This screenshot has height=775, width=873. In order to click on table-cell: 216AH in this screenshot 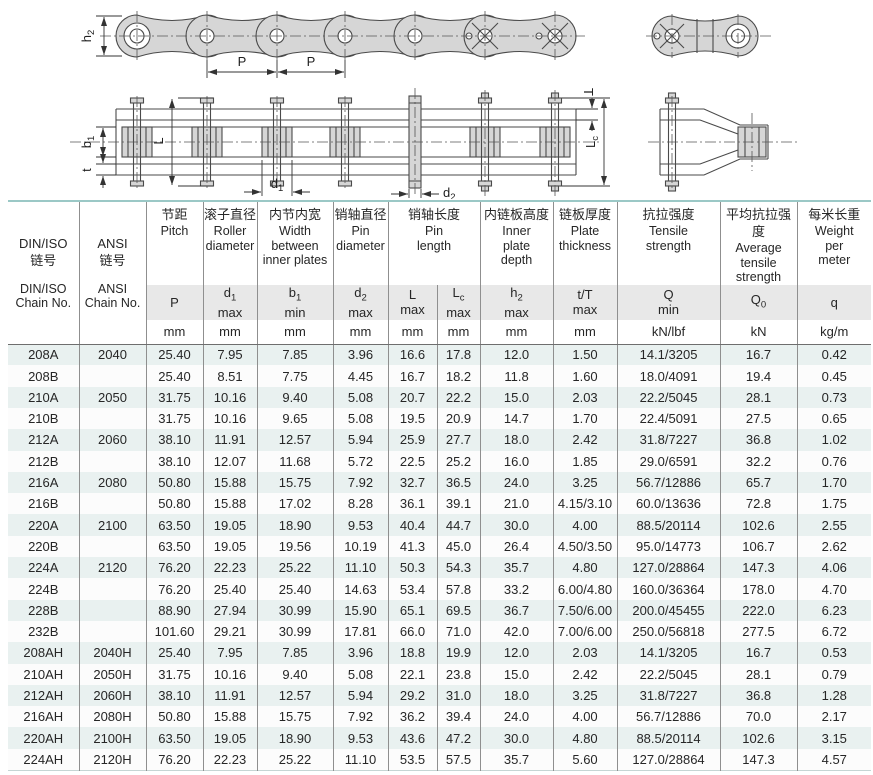, I will do `click(44, 717)`.